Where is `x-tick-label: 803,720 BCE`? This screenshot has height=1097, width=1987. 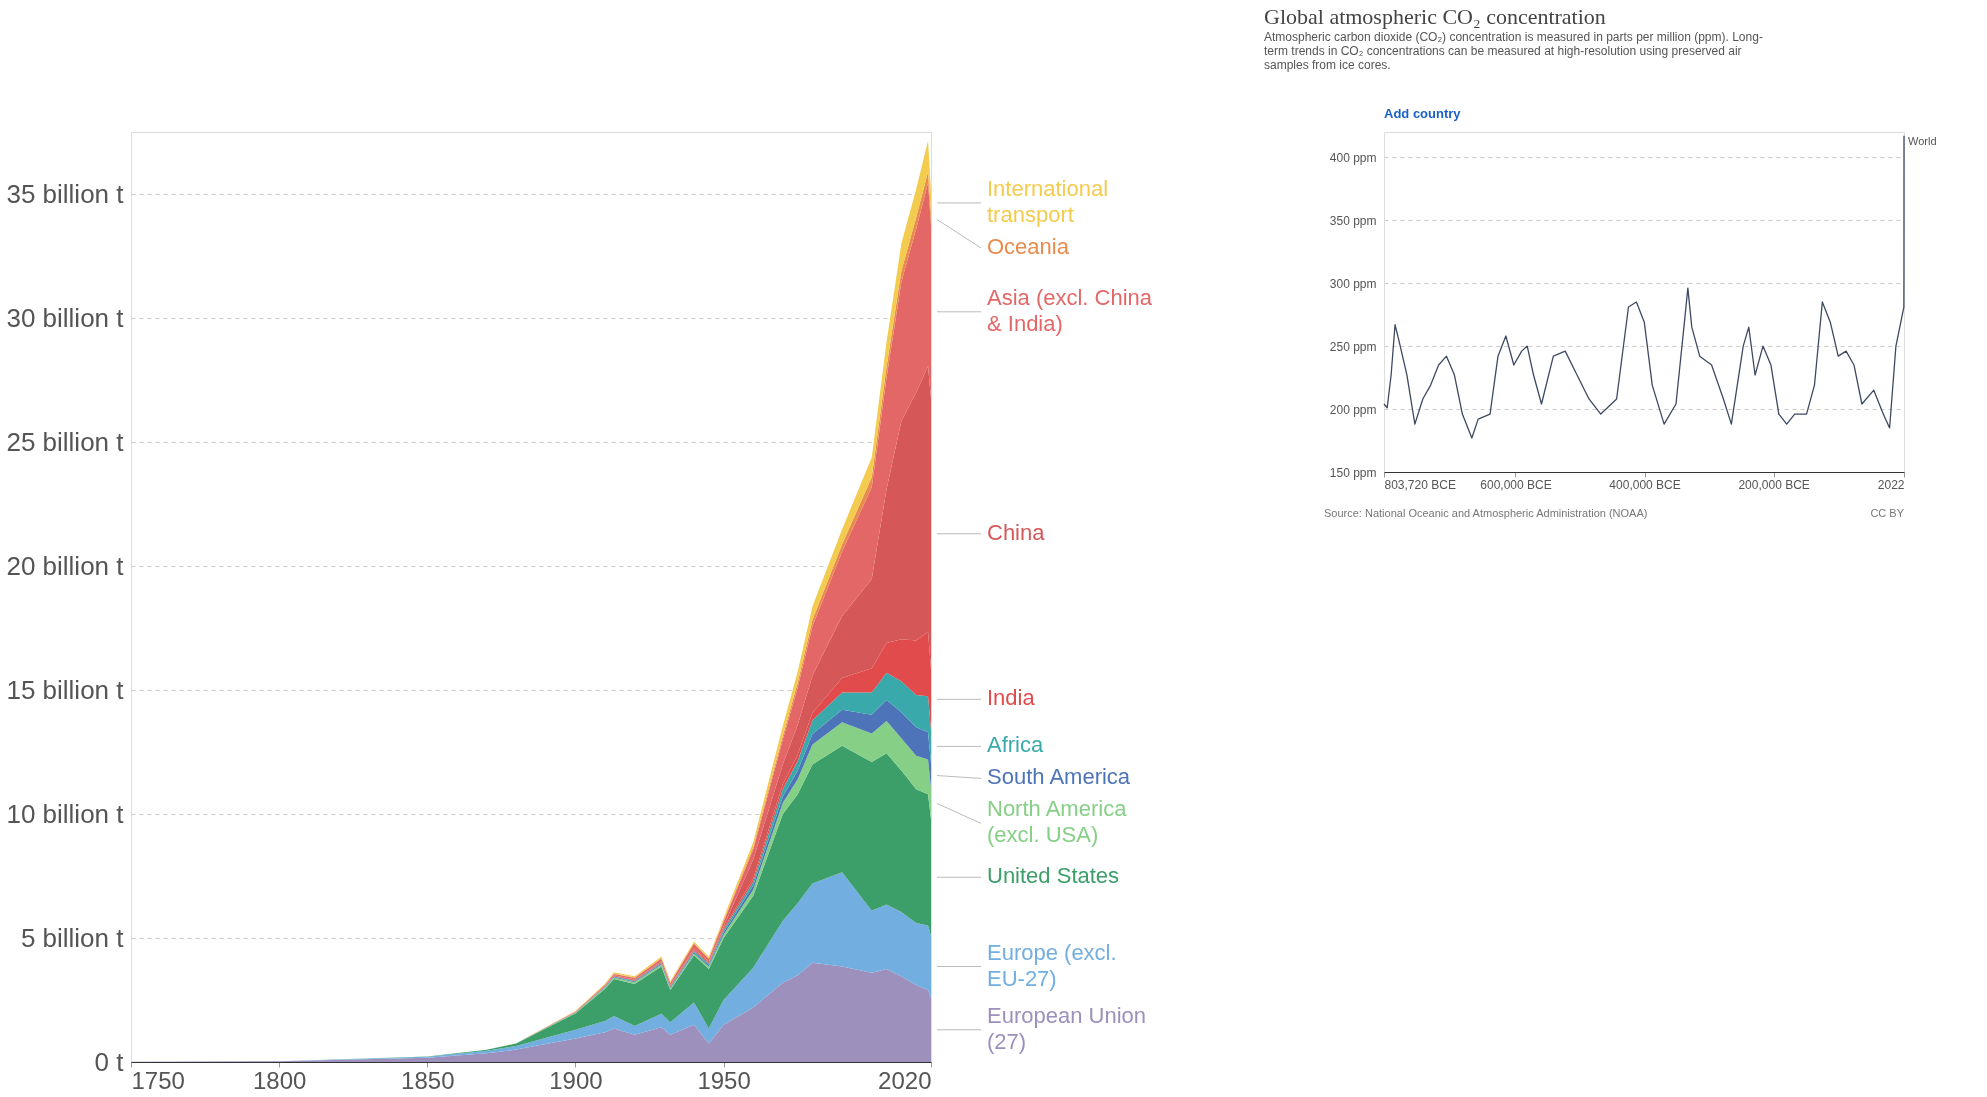
x-tick-label: 803,720 BCE is located at coordinates (1420, 484).